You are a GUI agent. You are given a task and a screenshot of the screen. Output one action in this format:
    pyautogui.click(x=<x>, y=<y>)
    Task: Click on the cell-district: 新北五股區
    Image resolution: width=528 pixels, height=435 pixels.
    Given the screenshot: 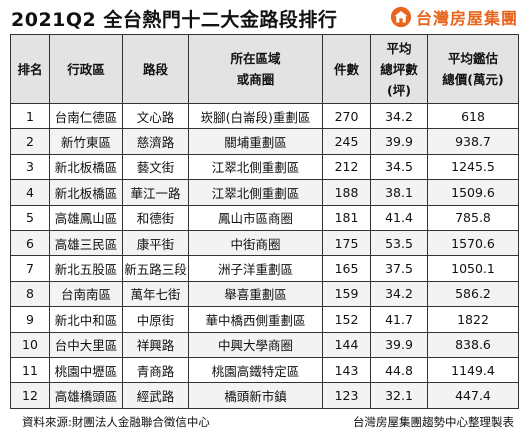 What is the action you would take?
    pyautogui.click(x=86, y=268)
    